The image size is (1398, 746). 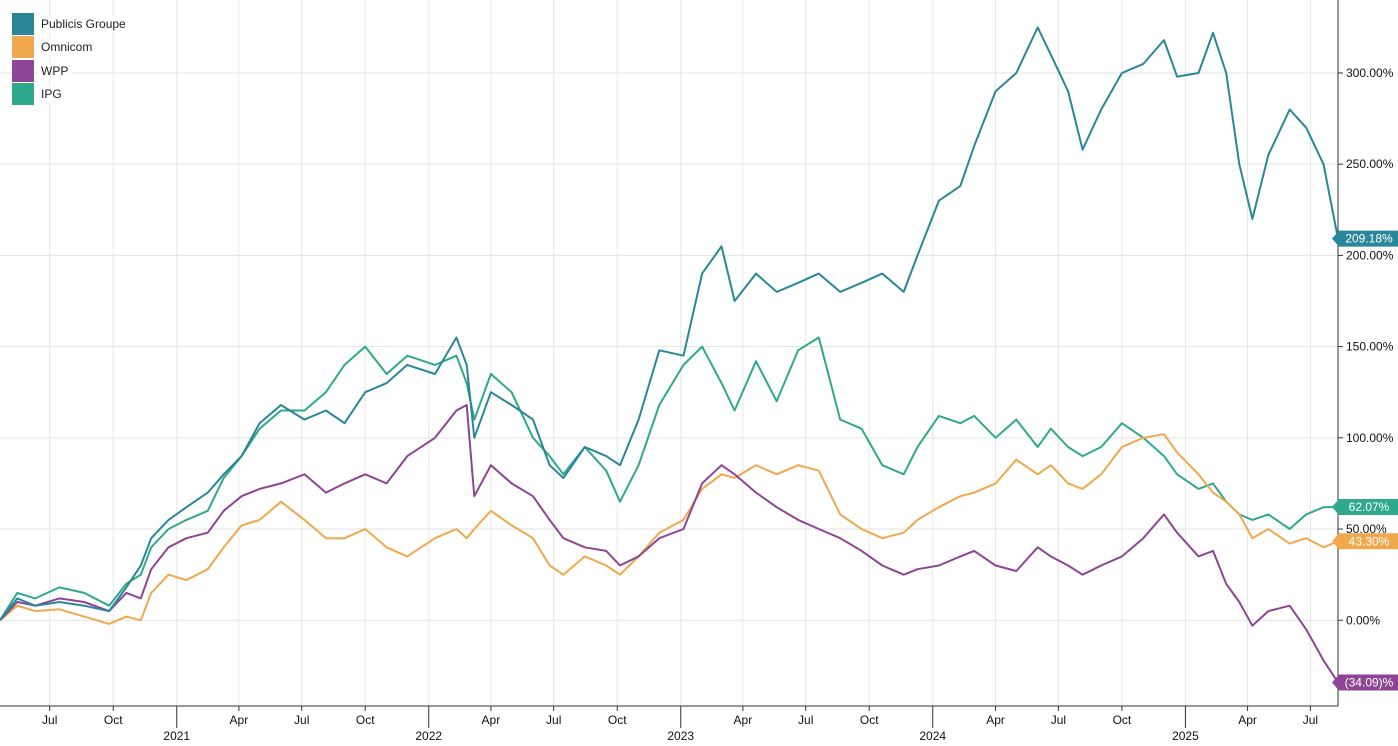 What do you see at coordinates (23, 70) in the screenshot?
I see `legend-swatch-wpp` at bounding box center [23, 70].